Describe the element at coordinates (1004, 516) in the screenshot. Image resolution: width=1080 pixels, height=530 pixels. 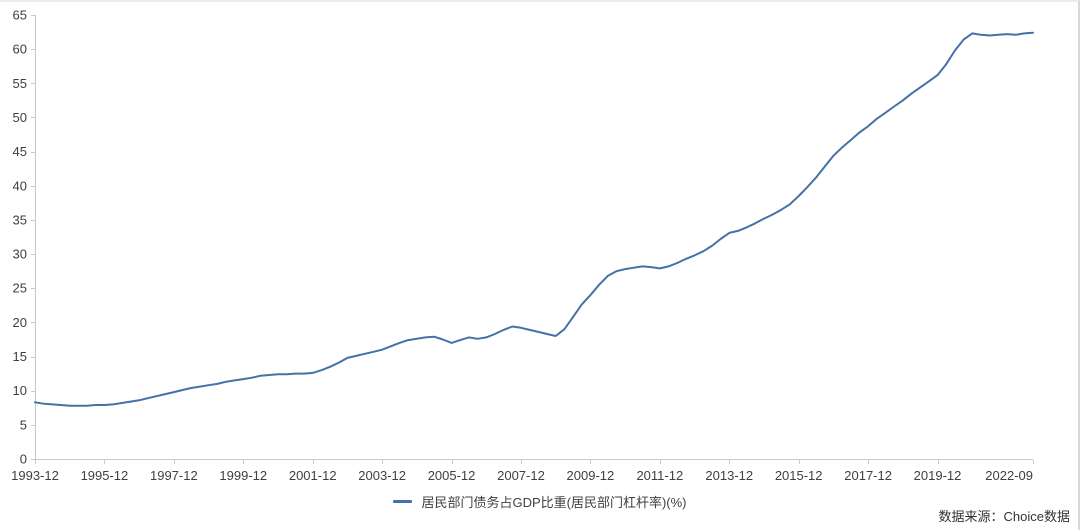
I see `data-source-label: 数据来源：Choice数据` at that location.